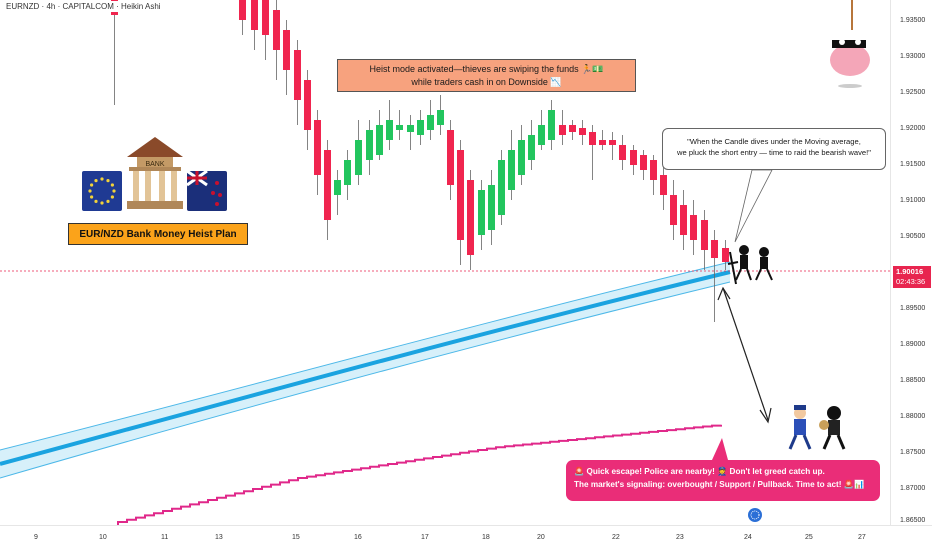 This screenshot has height=551, width=932. I want to click on price-tick: 1.91000, so click(913, 200).